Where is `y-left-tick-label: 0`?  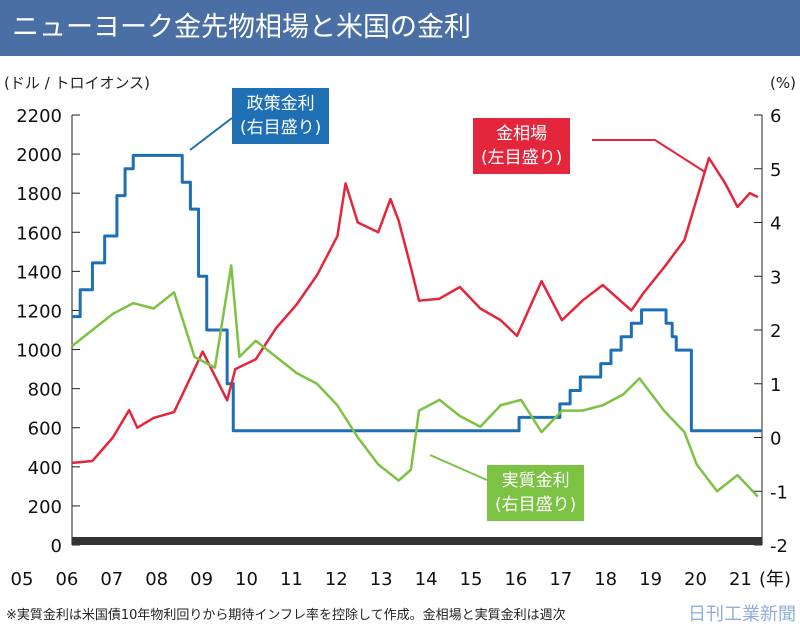 y-left-tick-label: 0 is located at coordinates (56, 546).